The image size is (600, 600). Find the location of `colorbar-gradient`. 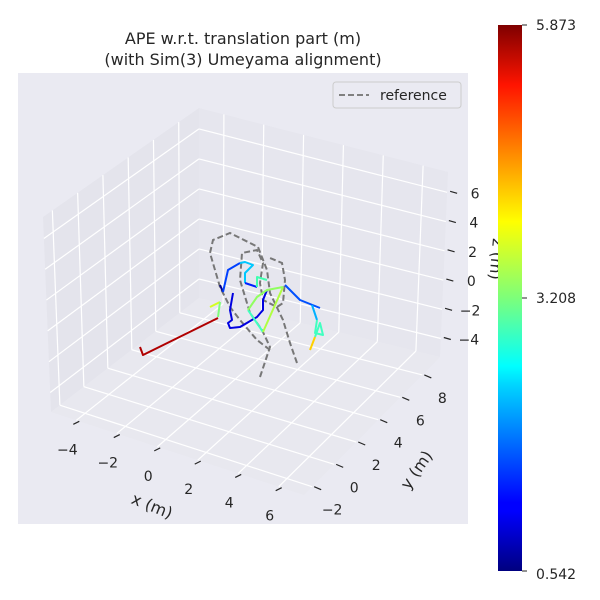

colorbar-gradient is located at coordinates (510, 298).